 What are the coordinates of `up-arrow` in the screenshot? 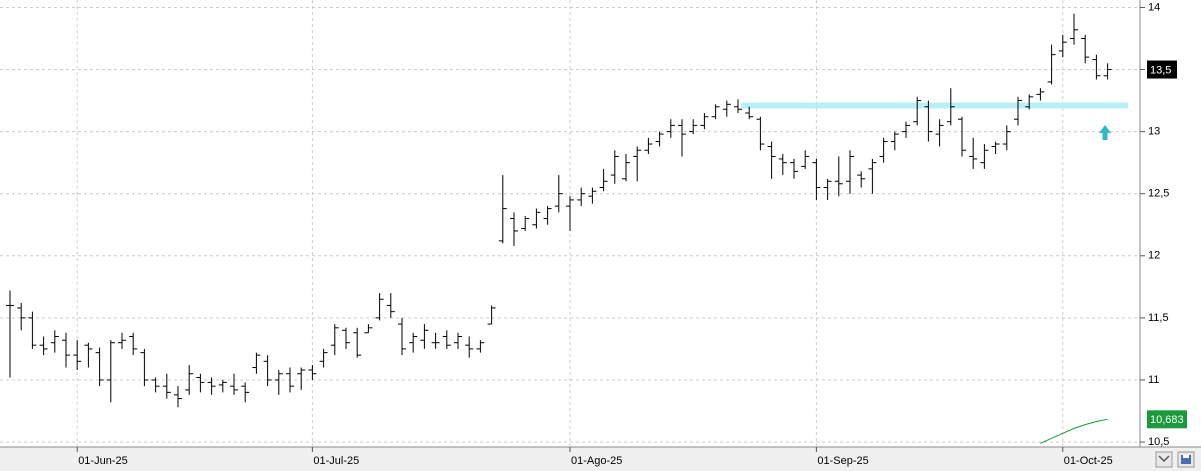 It's located at (1105, 132).